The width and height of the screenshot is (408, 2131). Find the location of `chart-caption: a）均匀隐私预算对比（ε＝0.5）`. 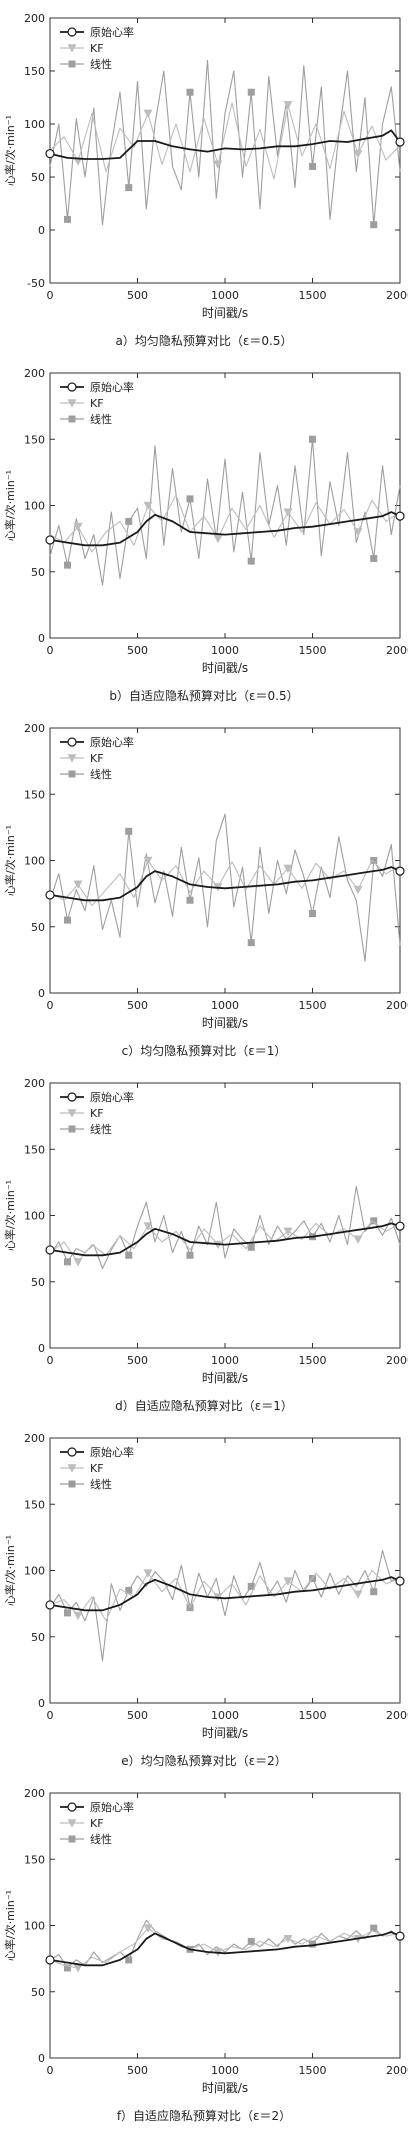

chart-caption: a）均匀隐私预算对比（ε＝0.5） is located at coordinates (204, 340).